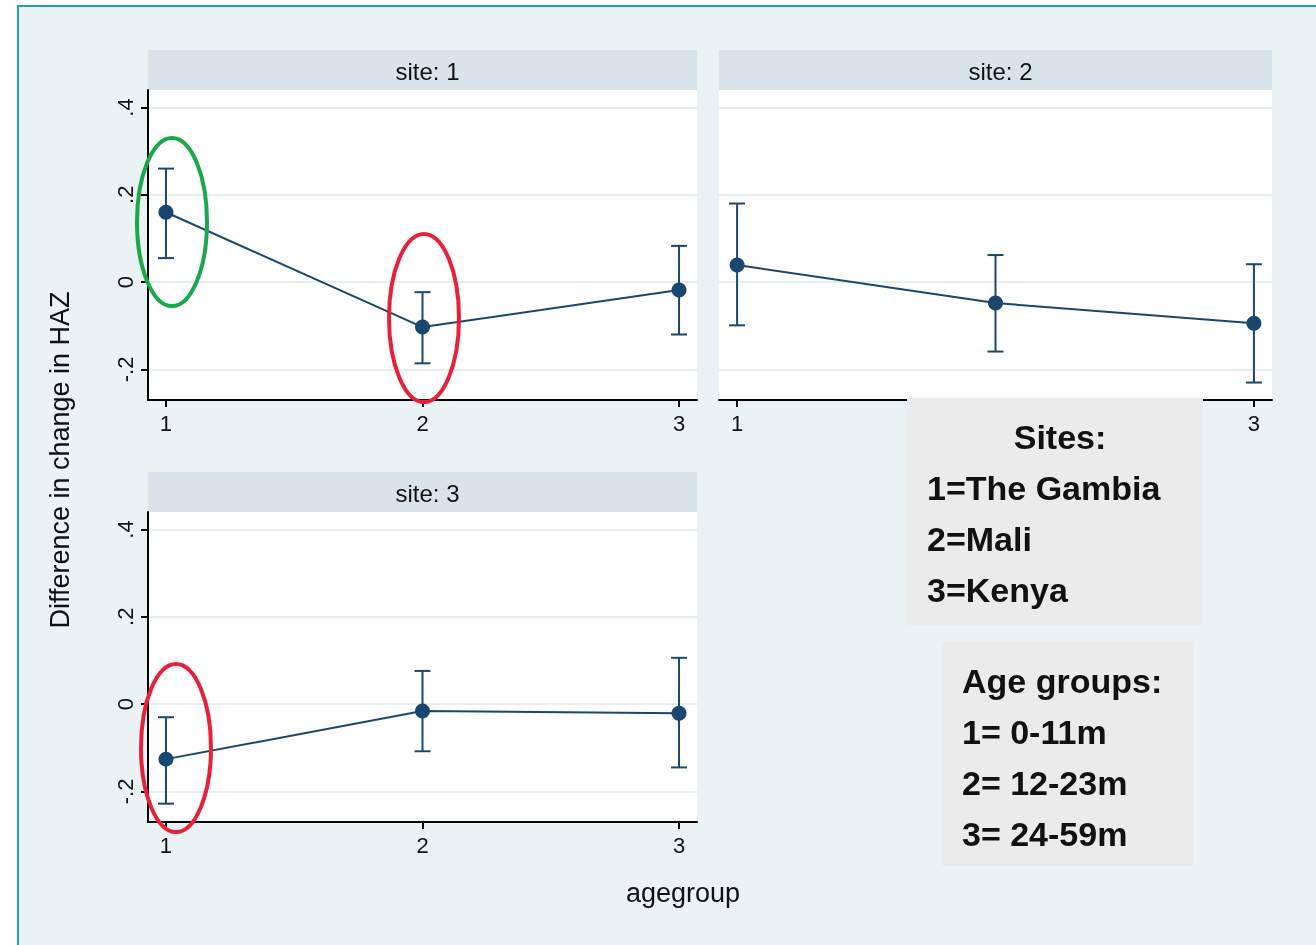  What do you see at coordinates (427, 493) in the screenshot?
I see `chart-title: site: 3` at bounding box center [427, 493].